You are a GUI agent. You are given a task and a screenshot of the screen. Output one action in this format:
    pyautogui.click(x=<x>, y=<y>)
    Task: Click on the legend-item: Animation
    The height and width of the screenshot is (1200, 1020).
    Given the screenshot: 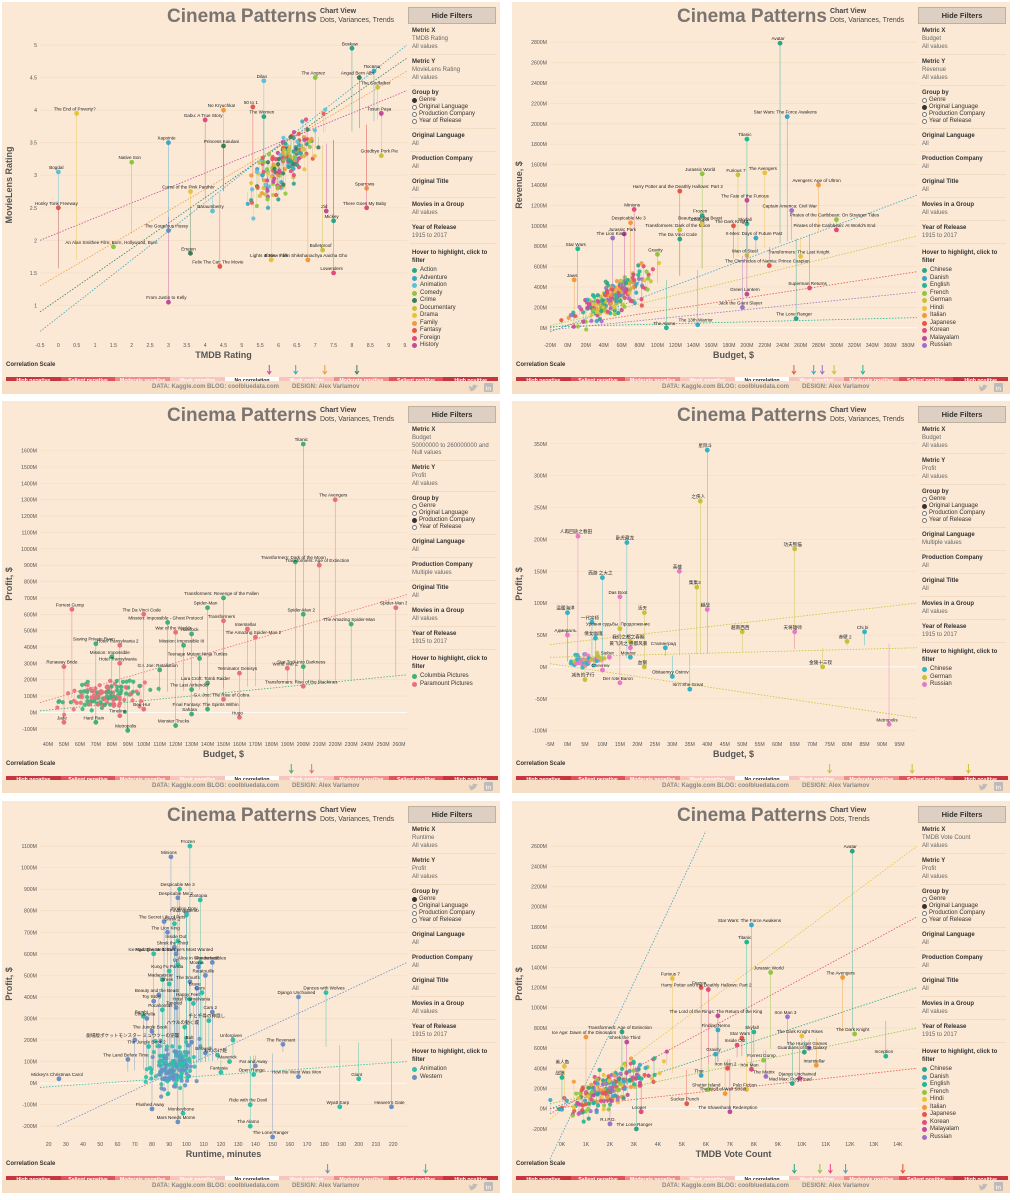 What is the action you would take?
    pyautogui.click(x=453, y=1070)
    